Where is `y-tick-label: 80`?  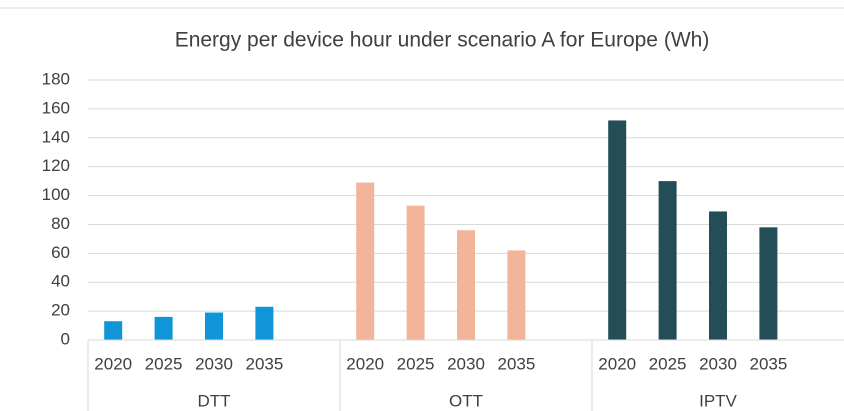
y-tick-label: 80 is located at coordinates (60, 223).